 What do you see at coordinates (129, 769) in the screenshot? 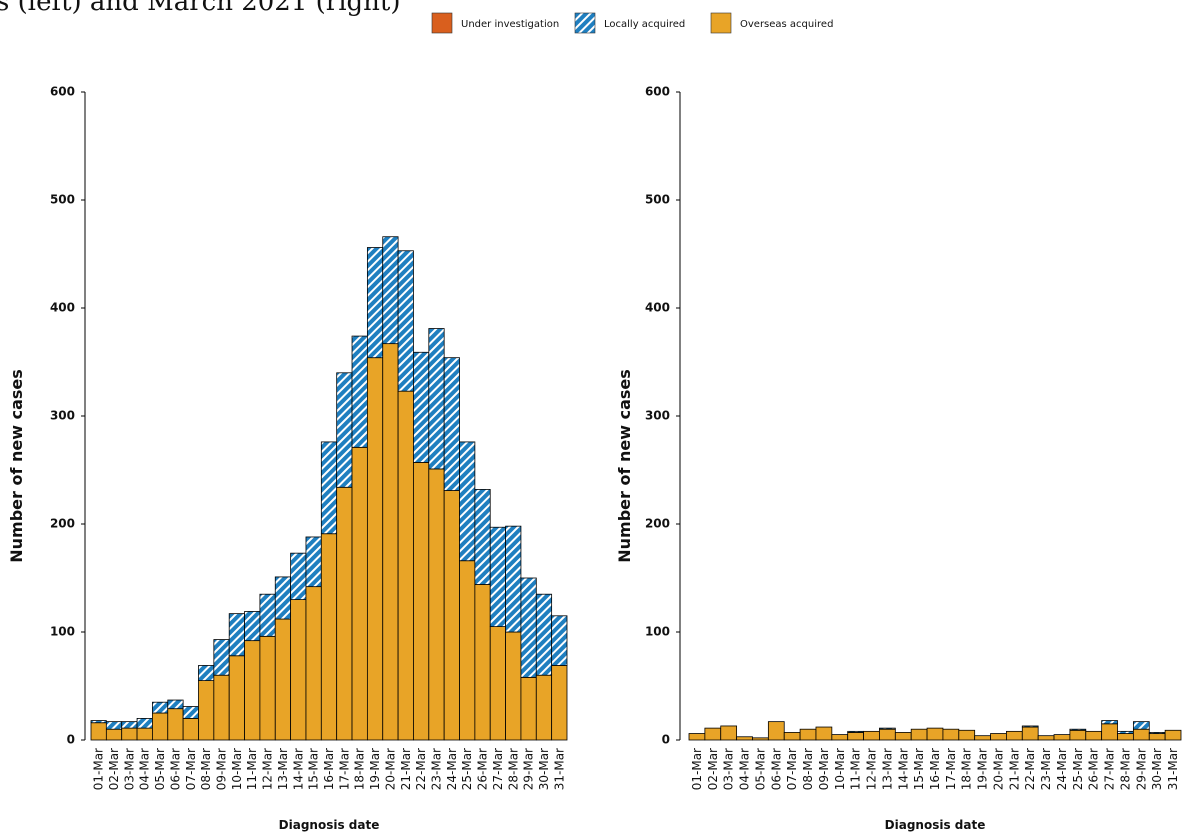
I see `x-tick-label: 03-Mar` at bounding box center [129, 769].